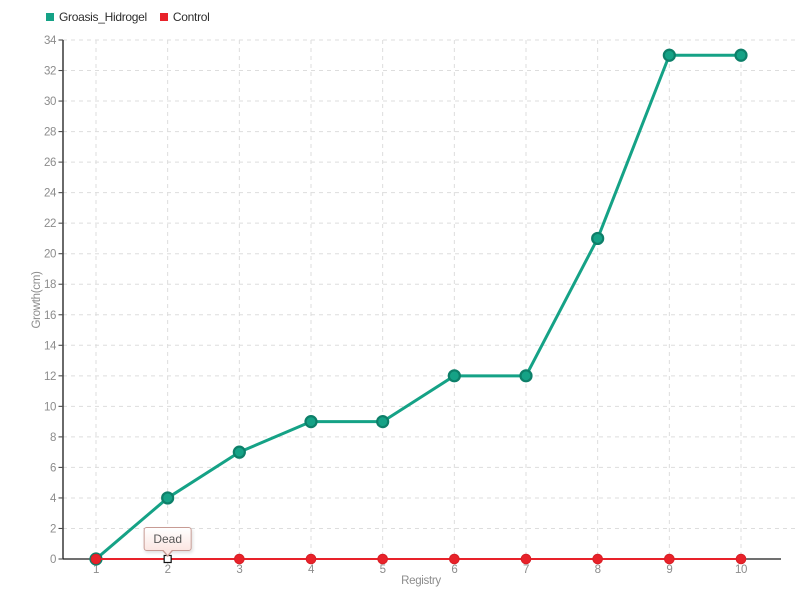 This screenshot has width=800, height=600. I want to click on y-tick-label: 22, so click(50, 224).